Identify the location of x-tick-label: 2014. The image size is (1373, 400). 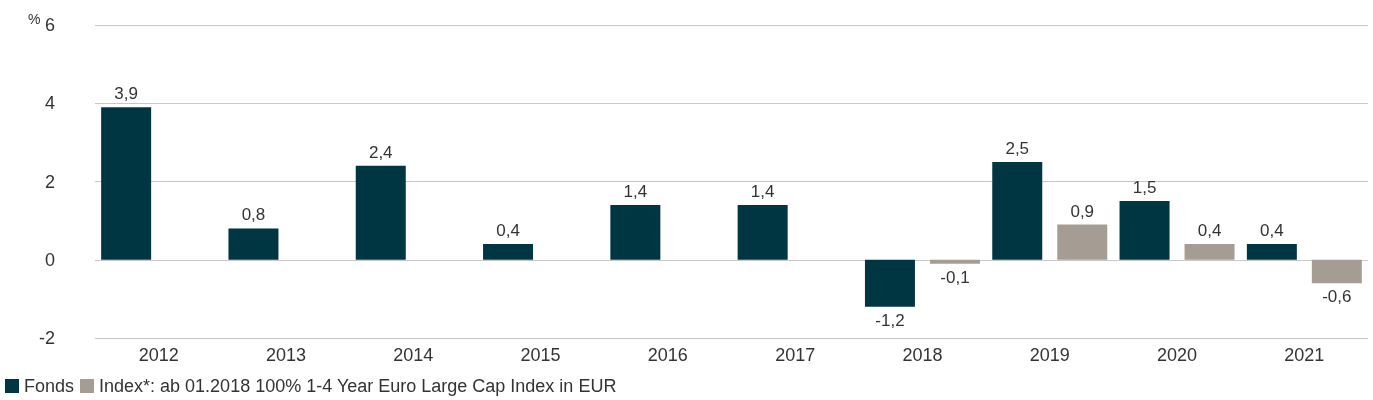
(413, 355).